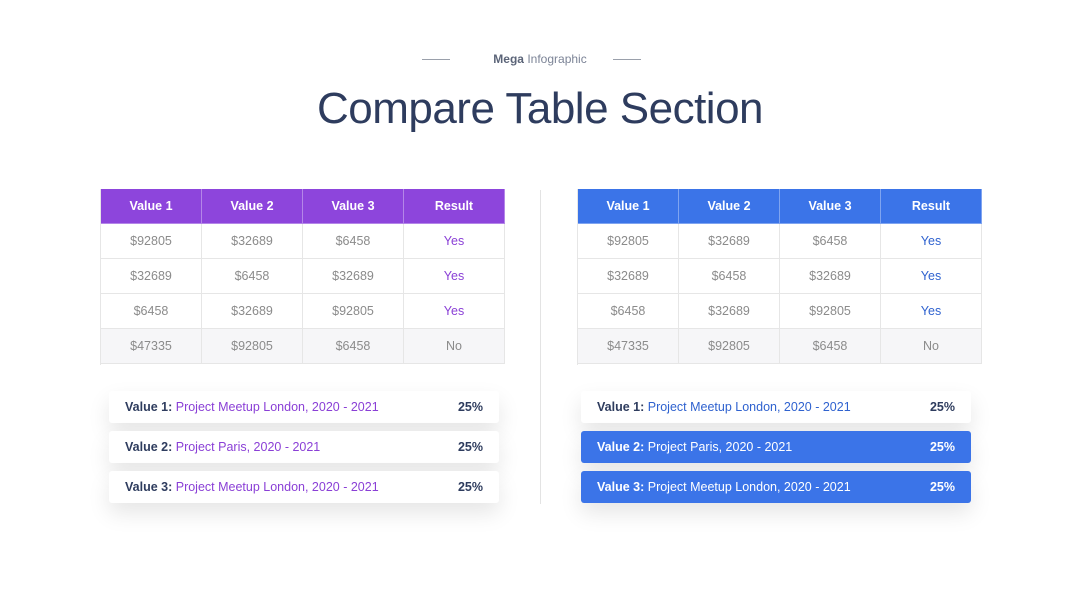  Describe the element at coordinates (540, 108) in the screenshot. I see `title: Compare Table Section` at that location.